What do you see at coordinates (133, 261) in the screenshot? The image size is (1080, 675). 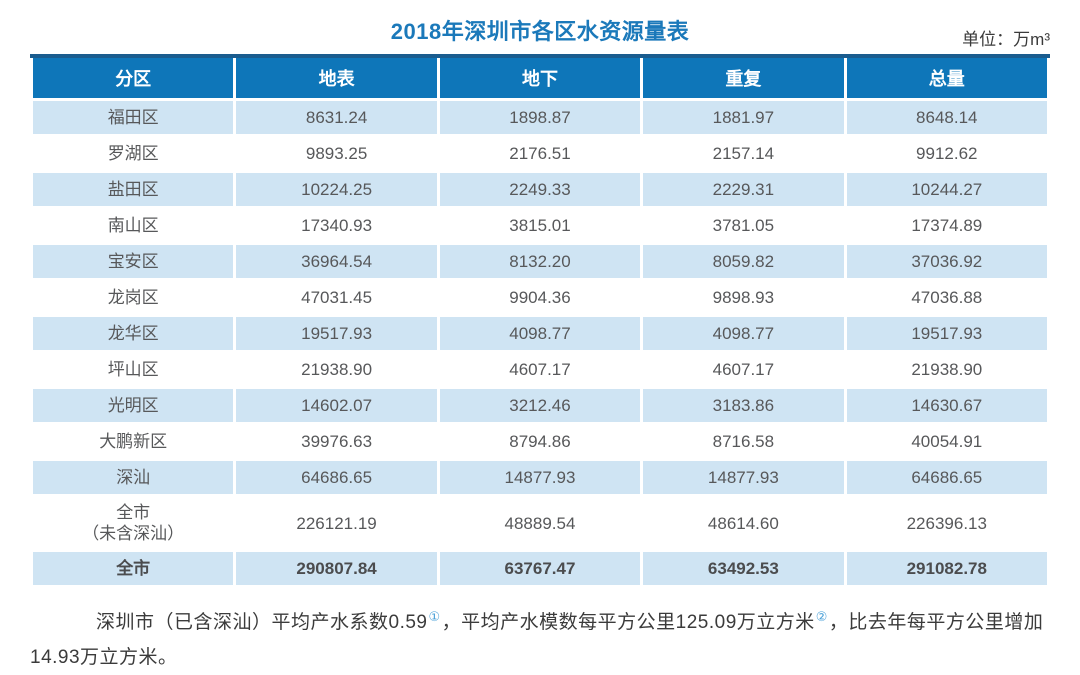 I see `district-cell: 宝安区` at bounding box center [133, 261].